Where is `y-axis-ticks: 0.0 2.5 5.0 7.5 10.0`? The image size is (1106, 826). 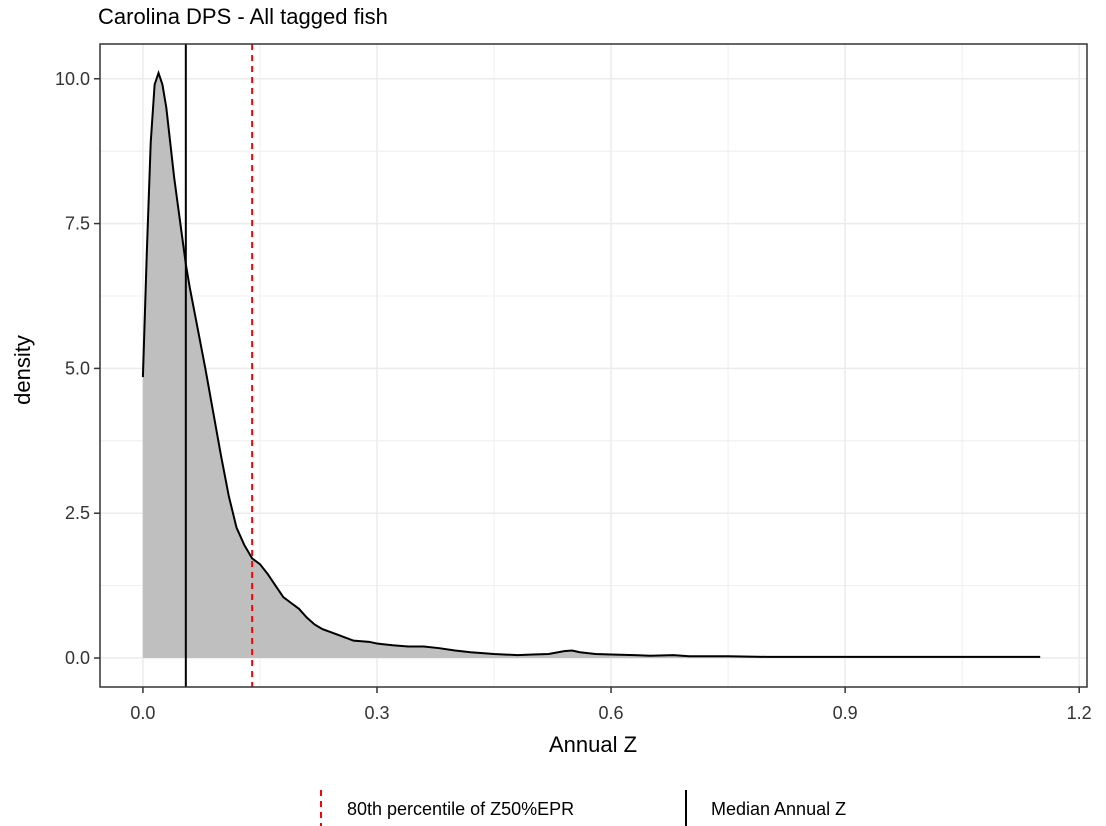 y-axis-ticks: 0.0 2.5 5.0 7.5 10.0 is located at coordinates (77, 368).